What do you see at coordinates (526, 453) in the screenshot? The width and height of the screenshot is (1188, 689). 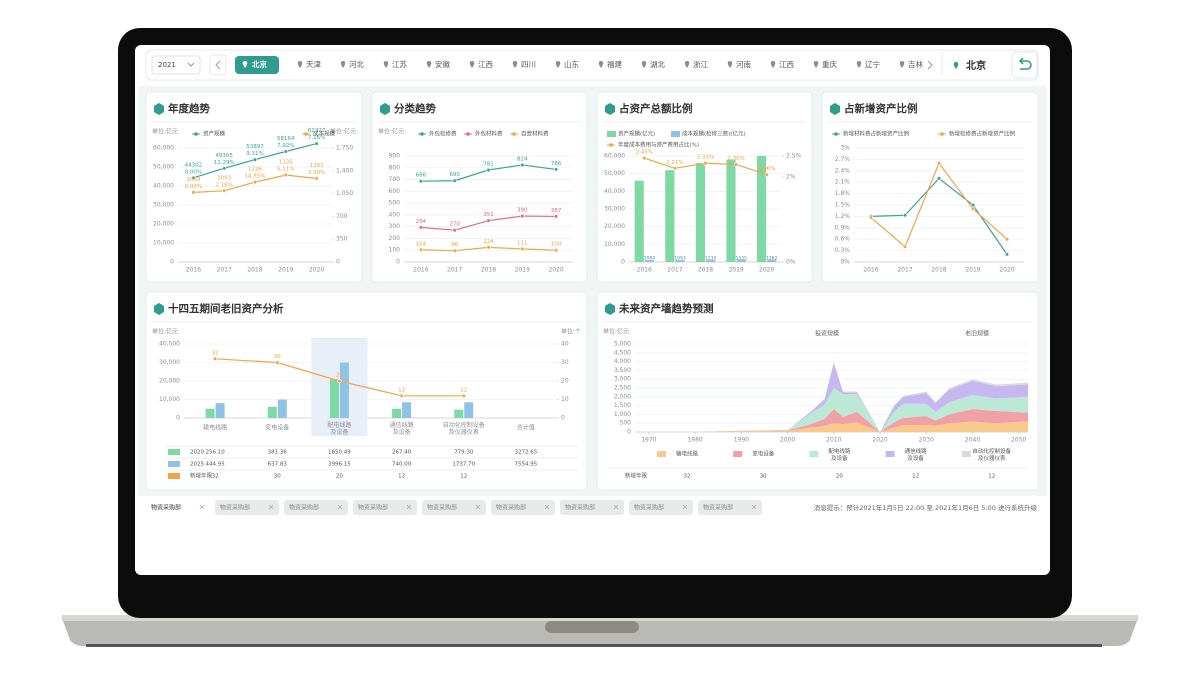 I see `table-cell: 3272.65` at bounding box center [526, 453].